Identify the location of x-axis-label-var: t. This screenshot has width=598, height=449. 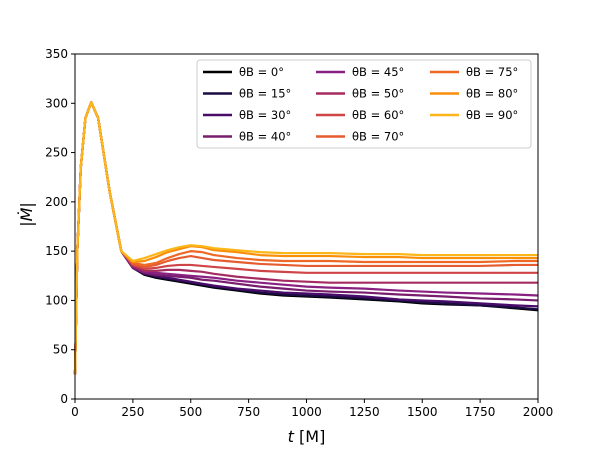
(291, 436).